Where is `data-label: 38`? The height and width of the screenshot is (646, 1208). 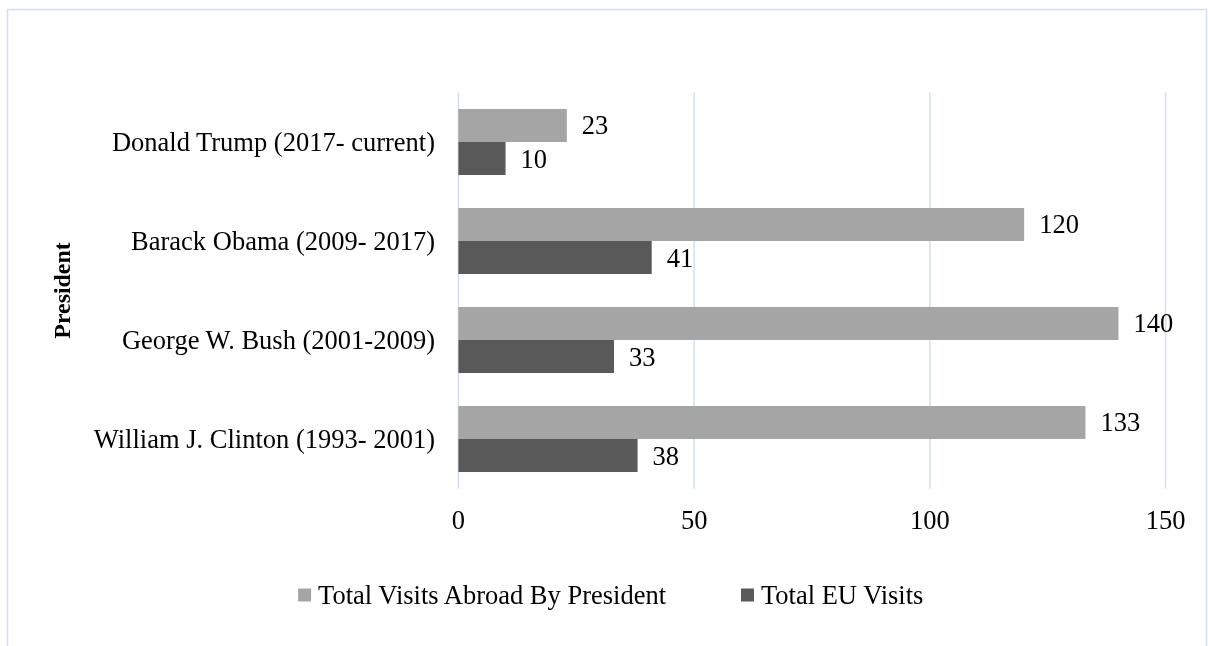 data-label: 38 is located at coordinates (666, 455).